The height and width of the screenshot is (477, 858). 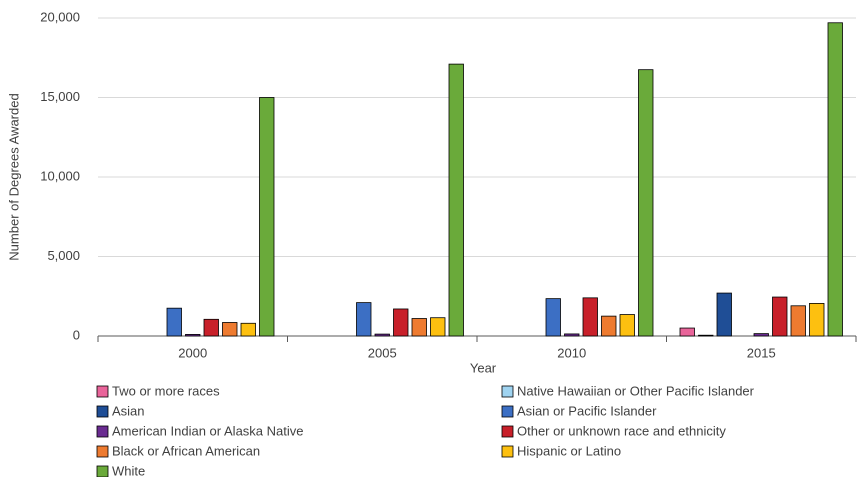 What do you see at coordinates (761, 352) in the screenshot?
I see `x-tick-label: 2015` at bounding box center [761, 352].